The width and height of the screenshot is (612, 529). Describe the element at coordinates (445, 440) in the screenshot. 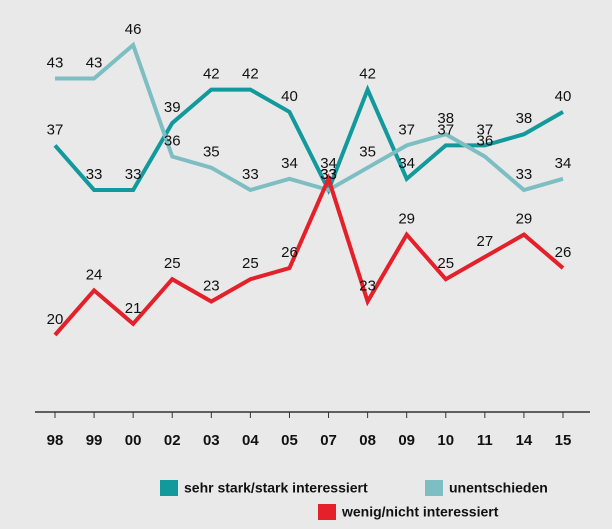

I see `x-tick-label: 10` at that location.